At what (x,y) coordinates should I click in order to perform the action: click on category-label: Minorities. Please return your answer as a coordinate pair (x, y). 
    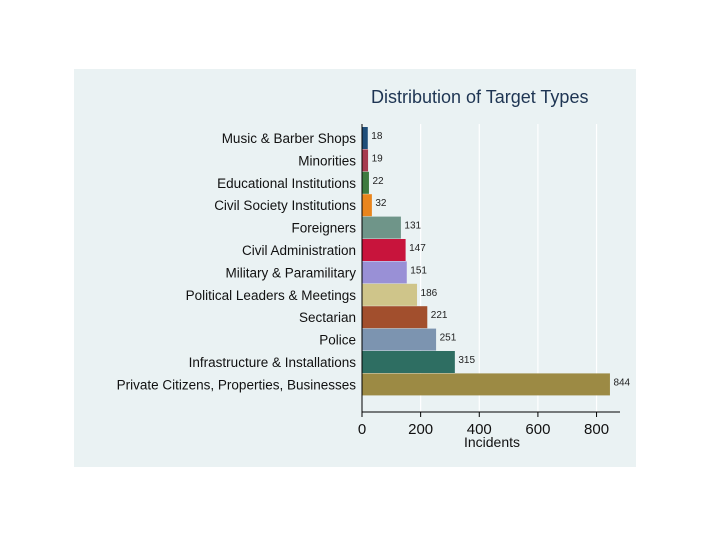
    Looking at the image, I should click on (327, 160).